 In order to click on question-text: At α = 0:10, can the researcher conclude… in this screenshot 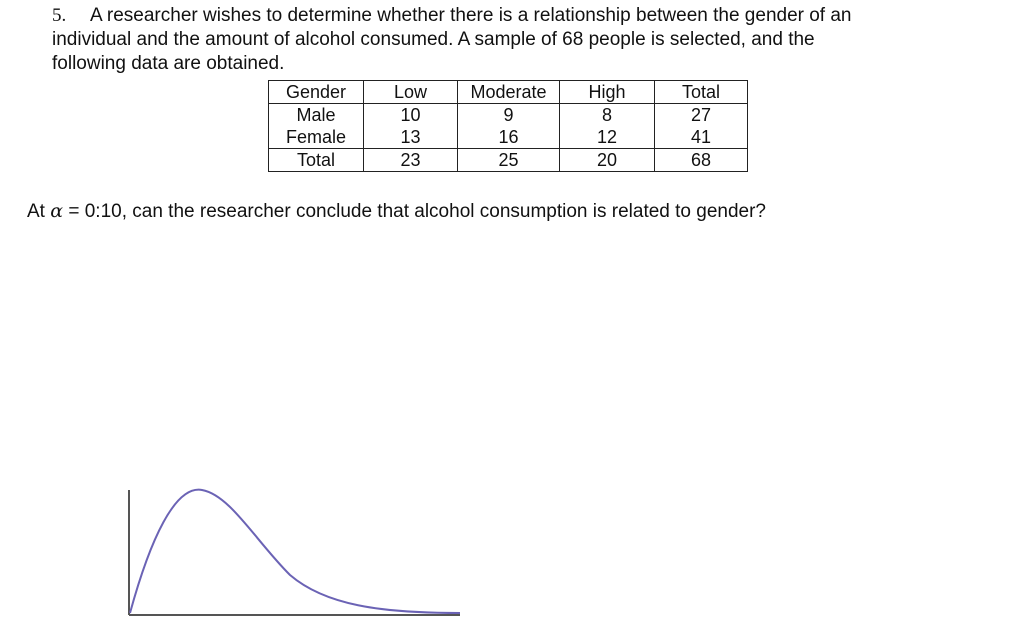, I will do `click(396, 211)`.